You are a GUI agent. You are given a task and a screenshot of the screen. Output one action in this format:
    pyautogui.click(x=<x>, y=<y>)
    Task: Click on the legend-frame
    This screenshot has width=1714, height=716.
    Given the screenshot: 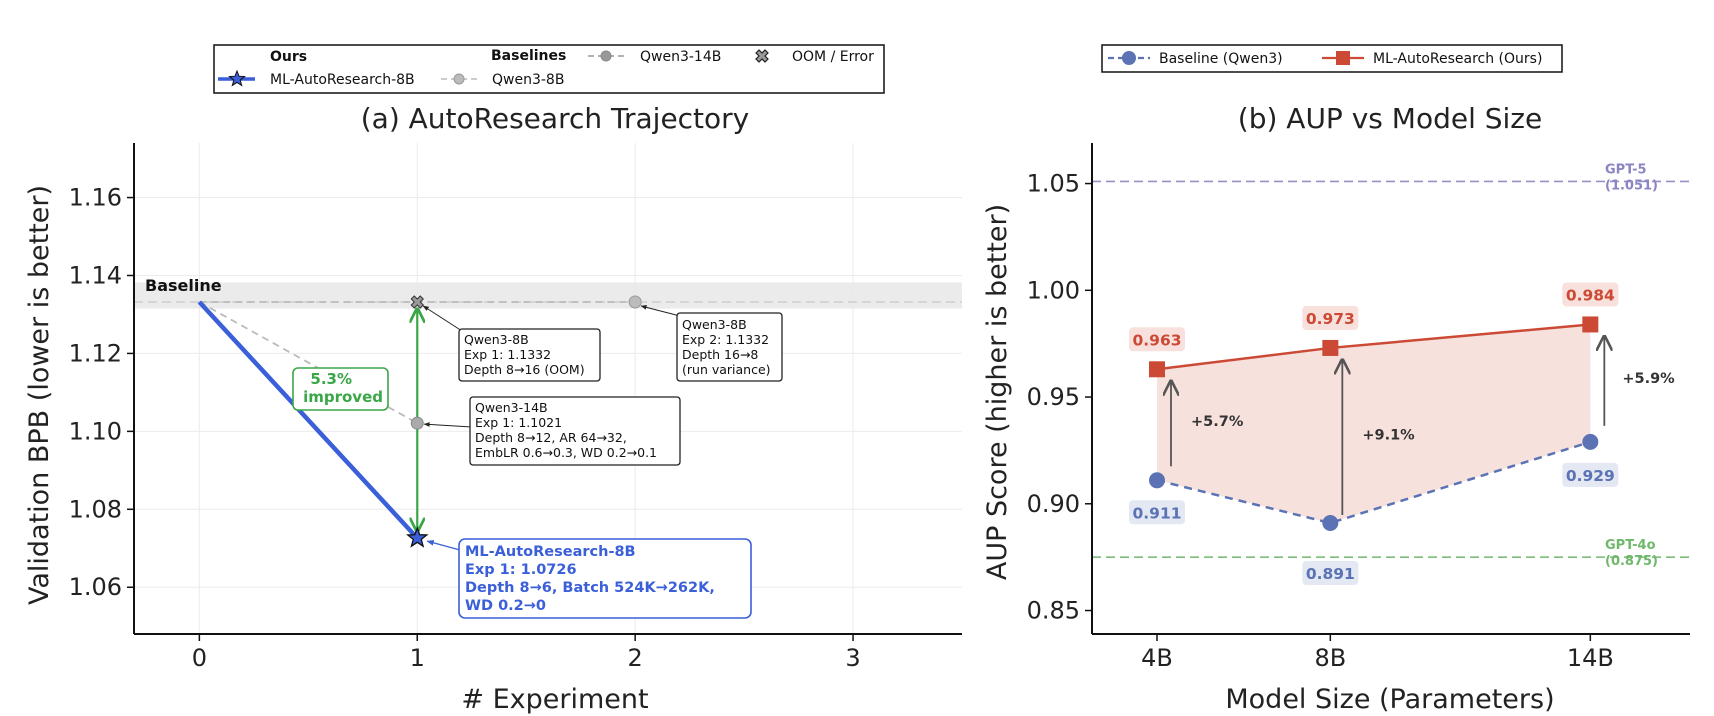 What is the action you would take?
    pyautogui.click(x=549, y=69)
    